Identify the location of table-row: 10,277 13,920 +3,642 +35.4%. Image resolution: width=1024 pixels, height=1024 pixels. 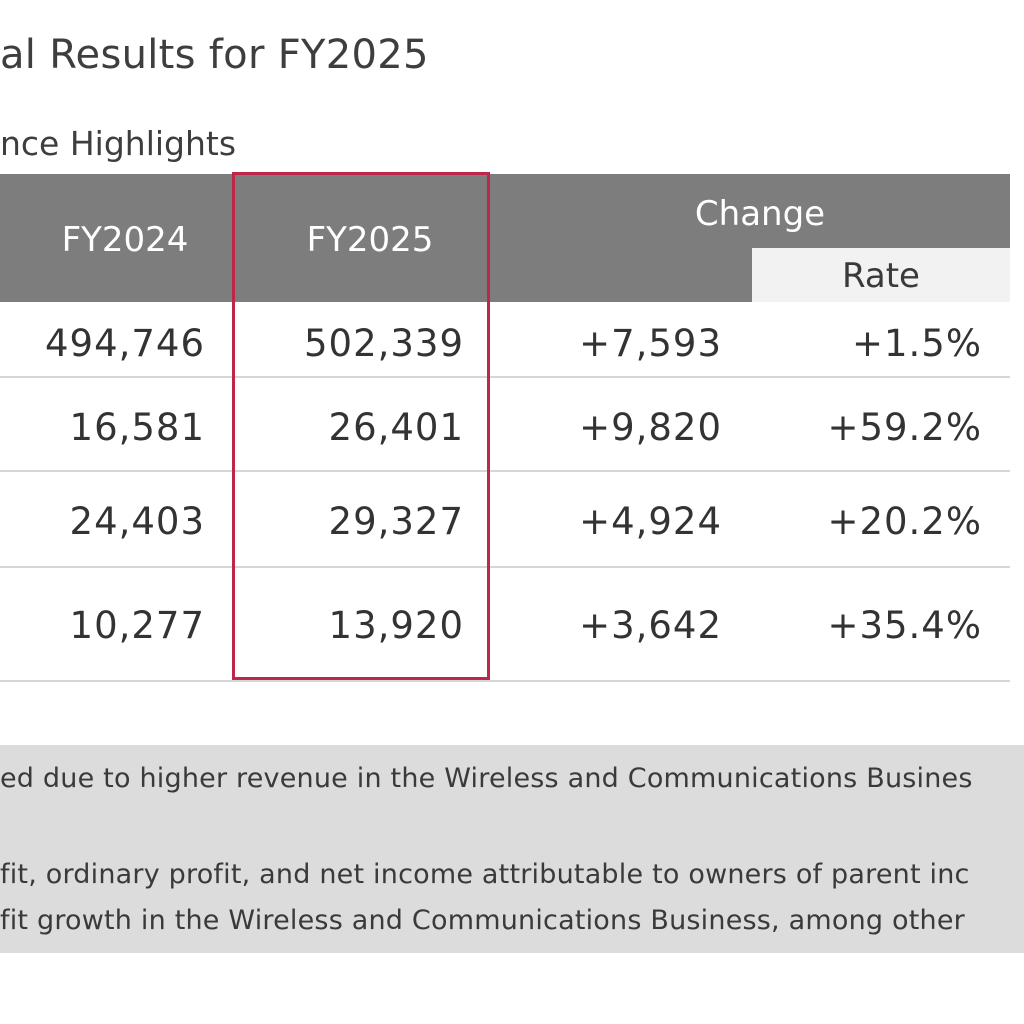
(505, 625).